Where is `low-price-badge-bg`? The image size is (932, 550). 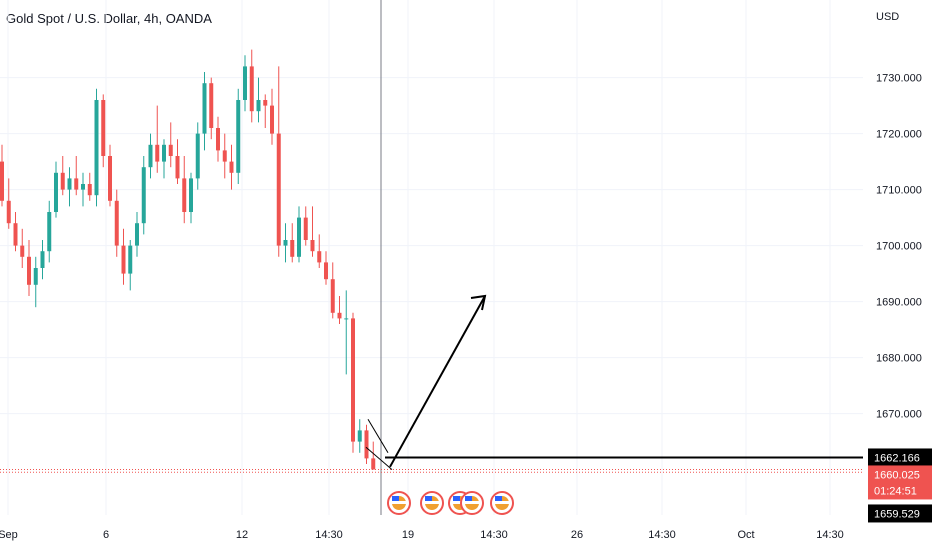
low-price-badge-bg is located at coordinates (900, 513).